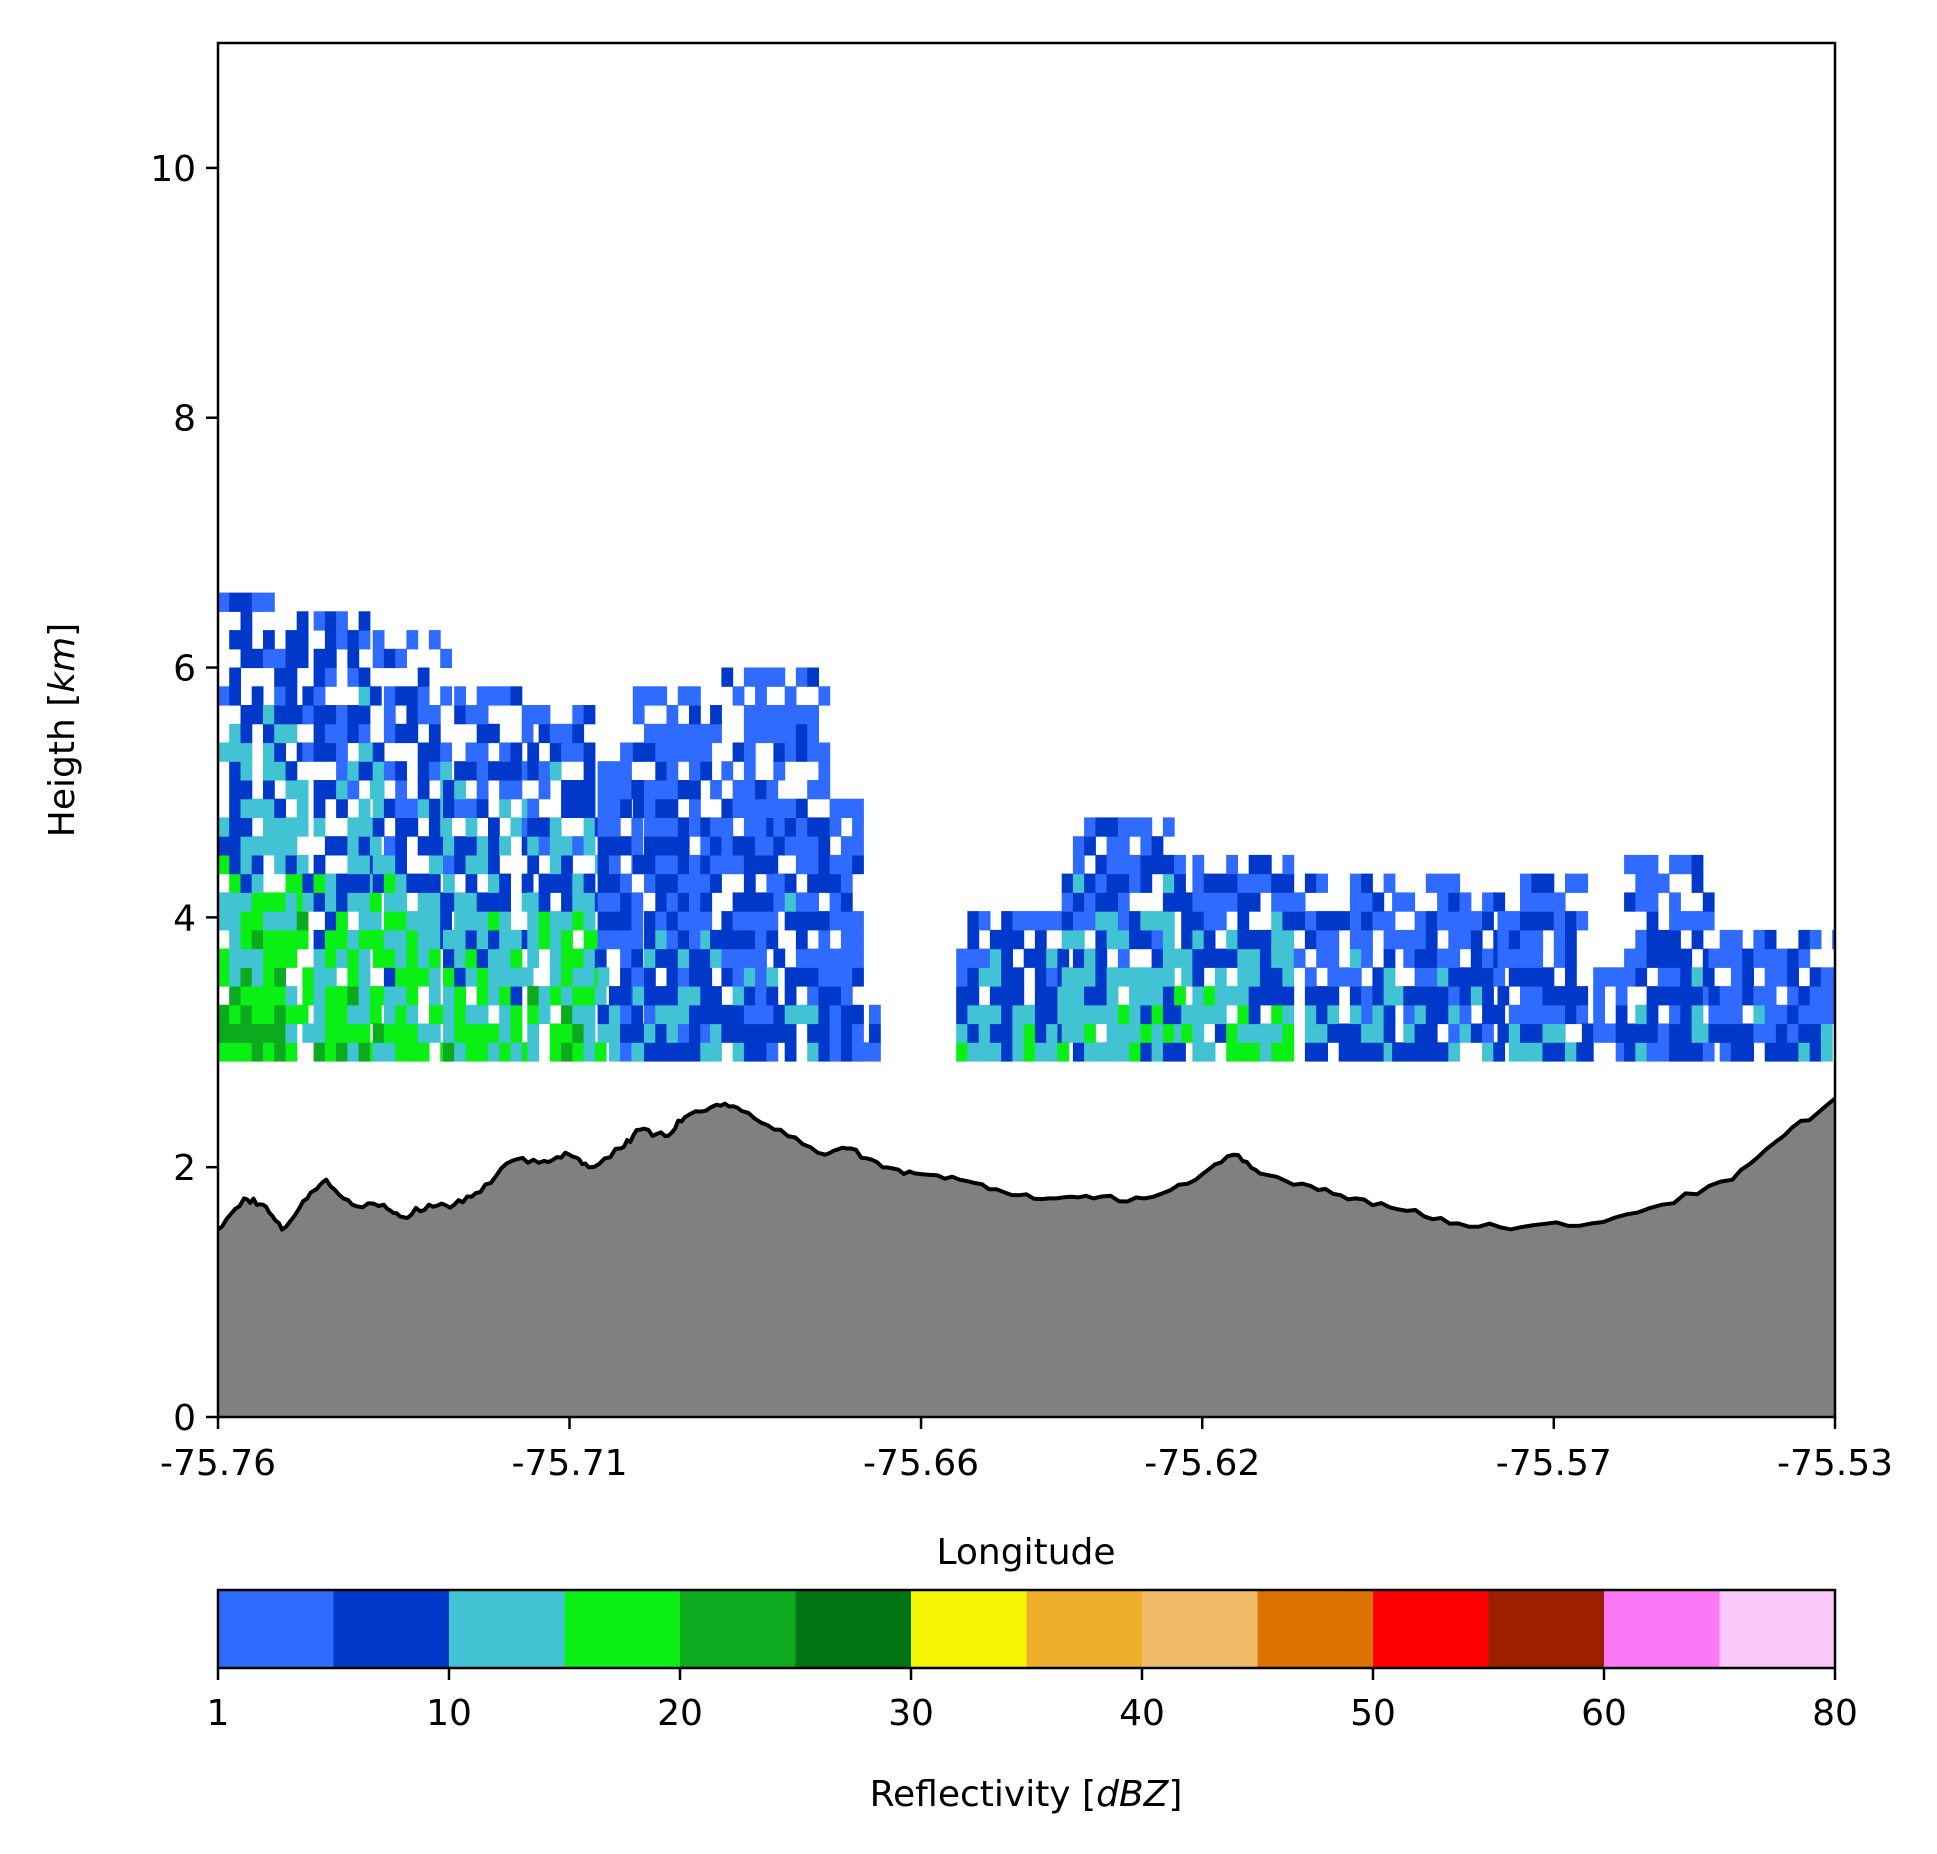 This screenshot has width=1937, height=1854. Describe the element at coordinates (1027, 1629) in the screenshot. I see `colorbar` at that location.